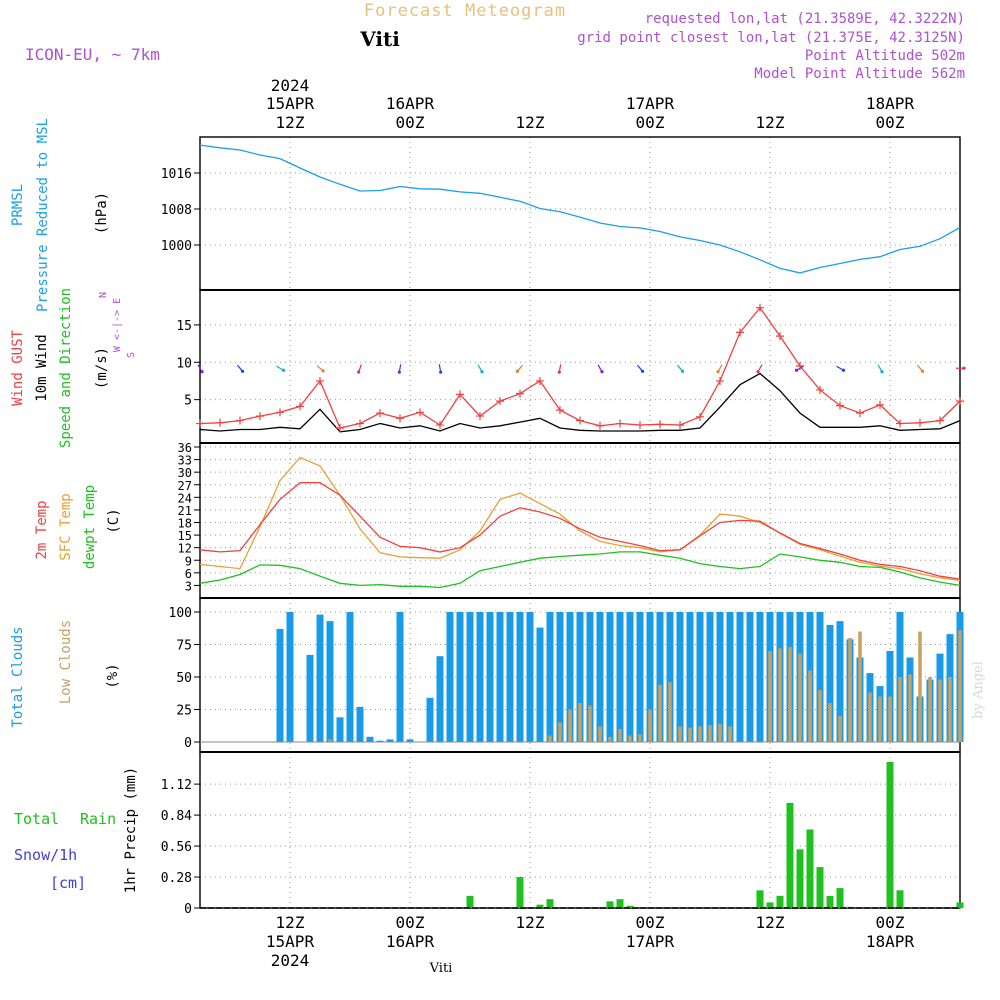 The image size is (1000, 1000). Describe the element at coordinates (410, 941) in the screenshot. I see `bottom-tick-date-1: 16APR` at that location.